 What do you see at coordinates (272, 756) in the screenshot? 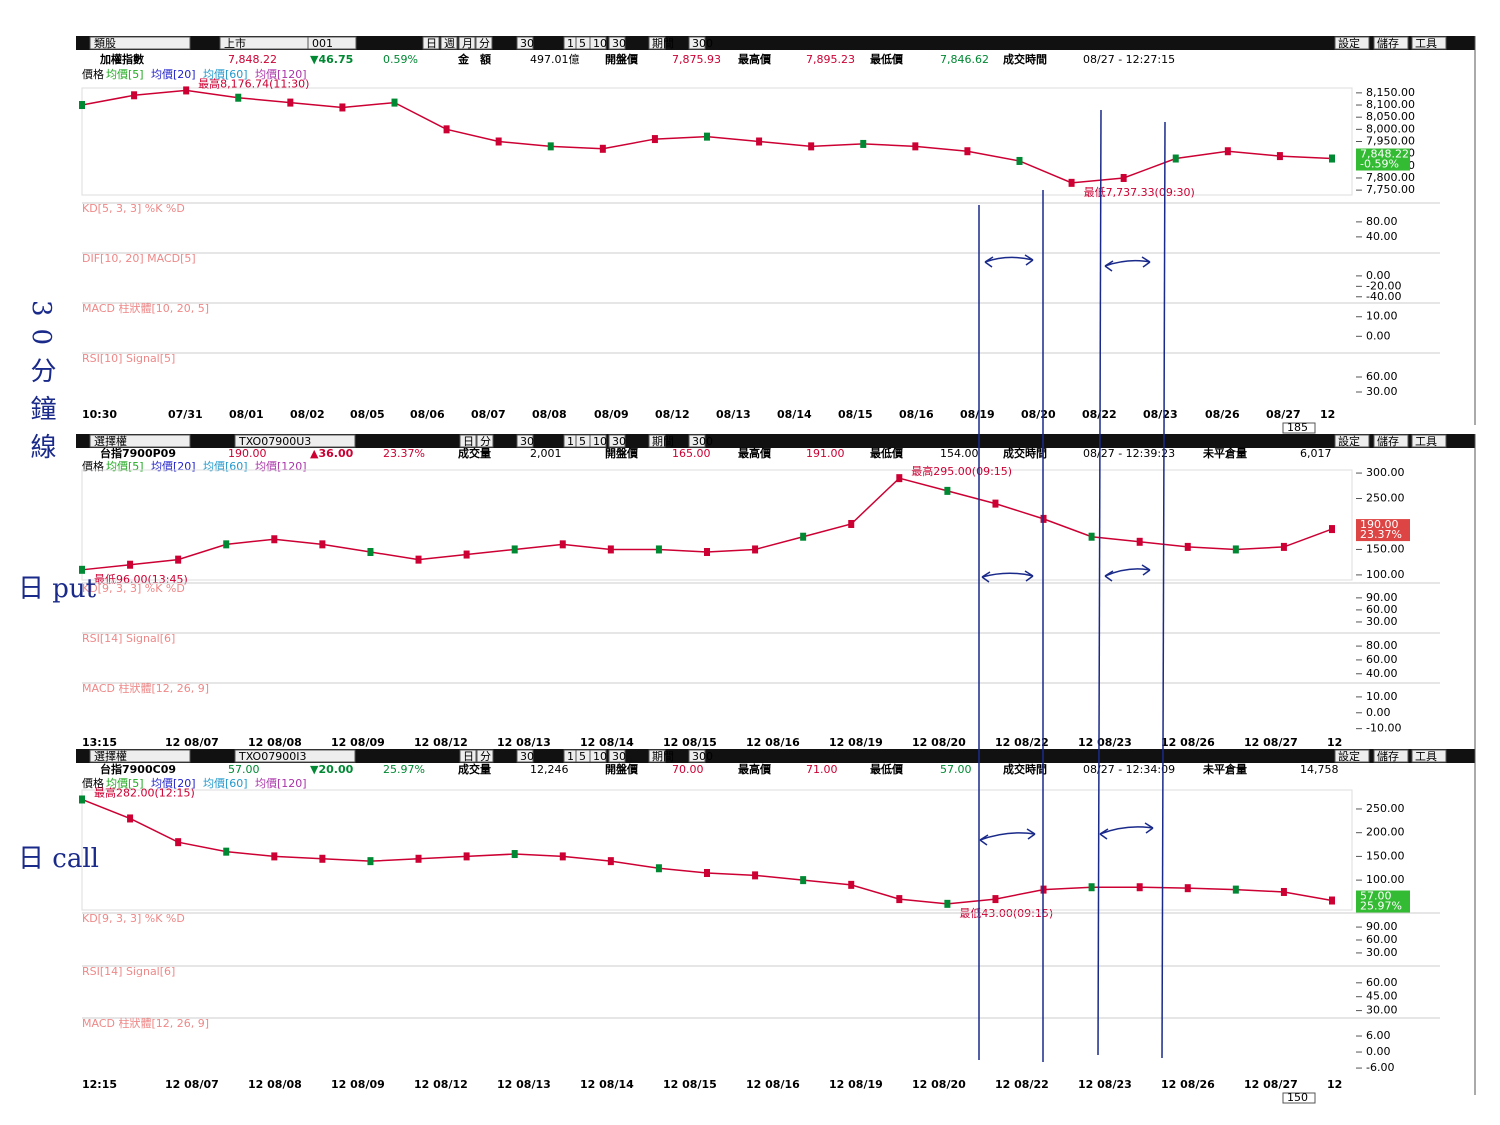
I see `toolbar-label: TXO07900I3` at bounding box center [272, 756].